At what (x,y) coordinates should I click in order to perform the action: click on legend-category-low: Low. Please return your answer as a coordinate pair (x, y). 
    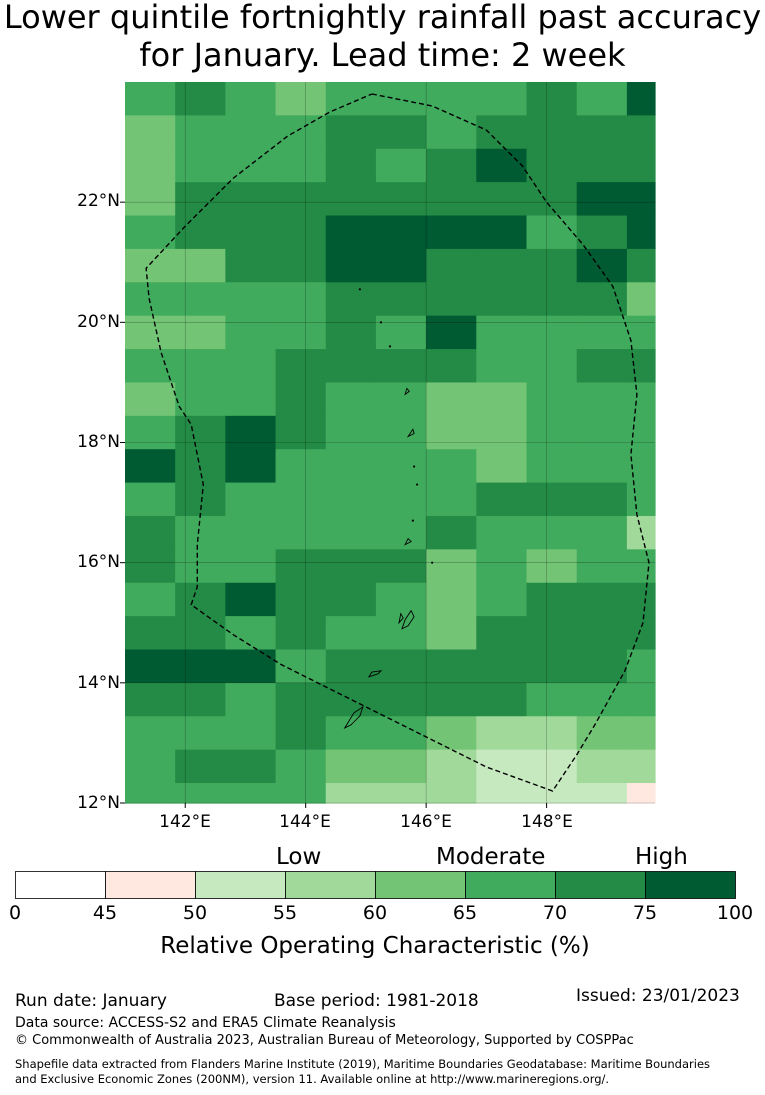
    Looking at the image, I should click on (299, 857).